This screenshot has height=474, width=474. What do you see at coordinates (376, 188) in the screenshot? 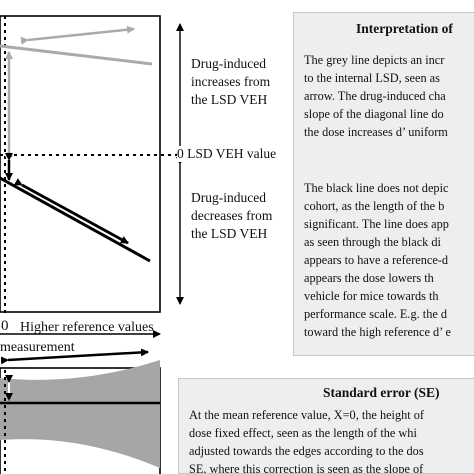
I see `interp-p2-line-1: The black line does not depic` at bounding box center [376, 188].